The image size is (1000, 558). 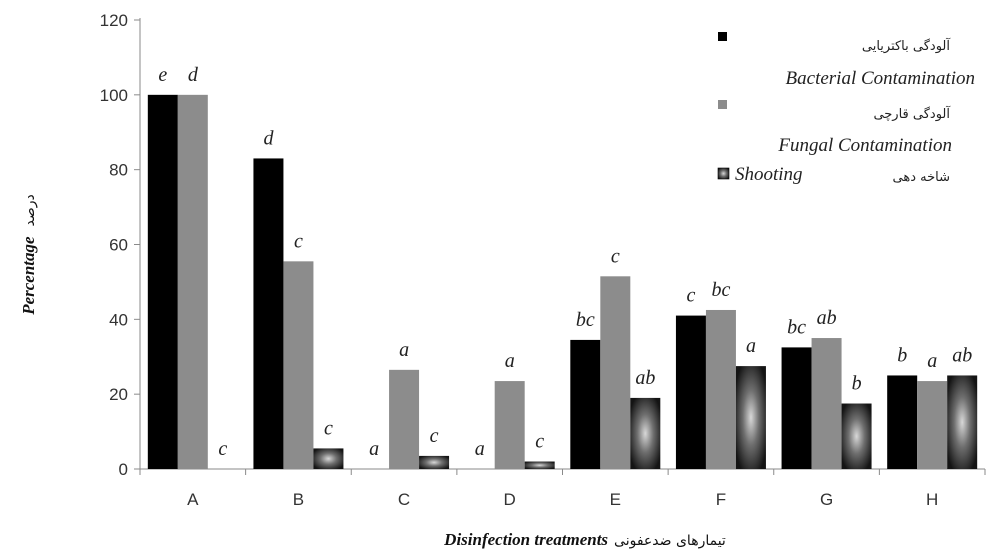 What do you see at coordinates (690, 296) in the screenshot?
I see `sig-label-bacterial-contamination-F: c` at bounding box center [690, 296].